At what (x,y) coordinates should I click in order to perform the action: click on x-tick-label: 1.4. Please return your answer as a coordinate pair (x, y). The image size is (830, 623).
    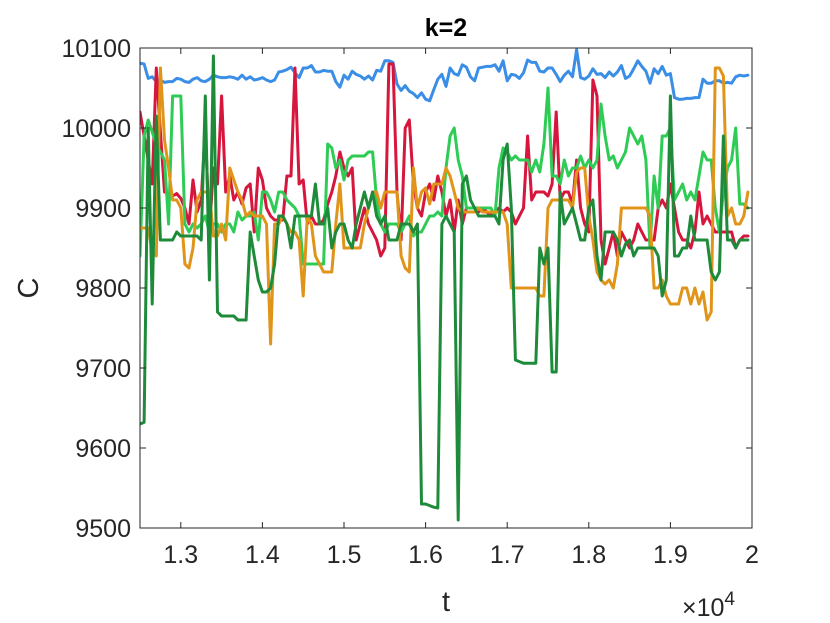
    Looking at the image, I should click on (262, 555).